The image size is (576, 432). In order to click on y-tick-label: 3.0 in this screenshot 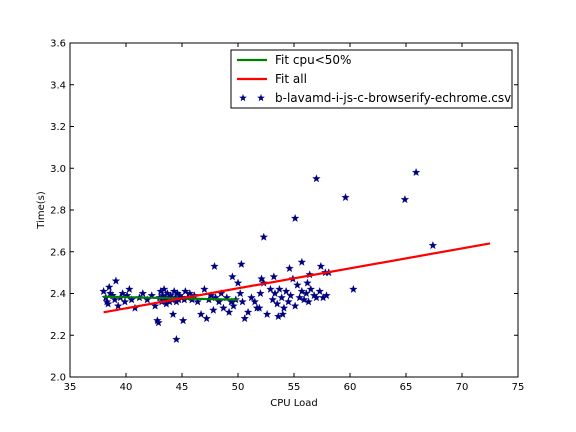, I will do `click(58, 169)`.